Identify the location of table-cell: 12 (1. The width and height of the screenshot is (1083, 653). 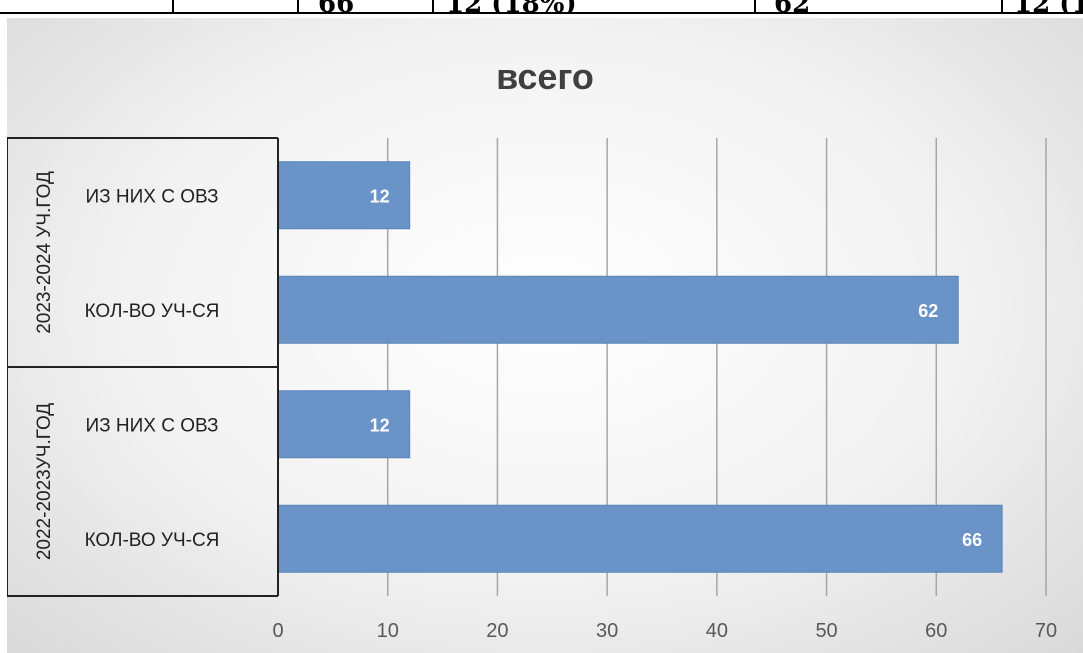
(1048, 6).